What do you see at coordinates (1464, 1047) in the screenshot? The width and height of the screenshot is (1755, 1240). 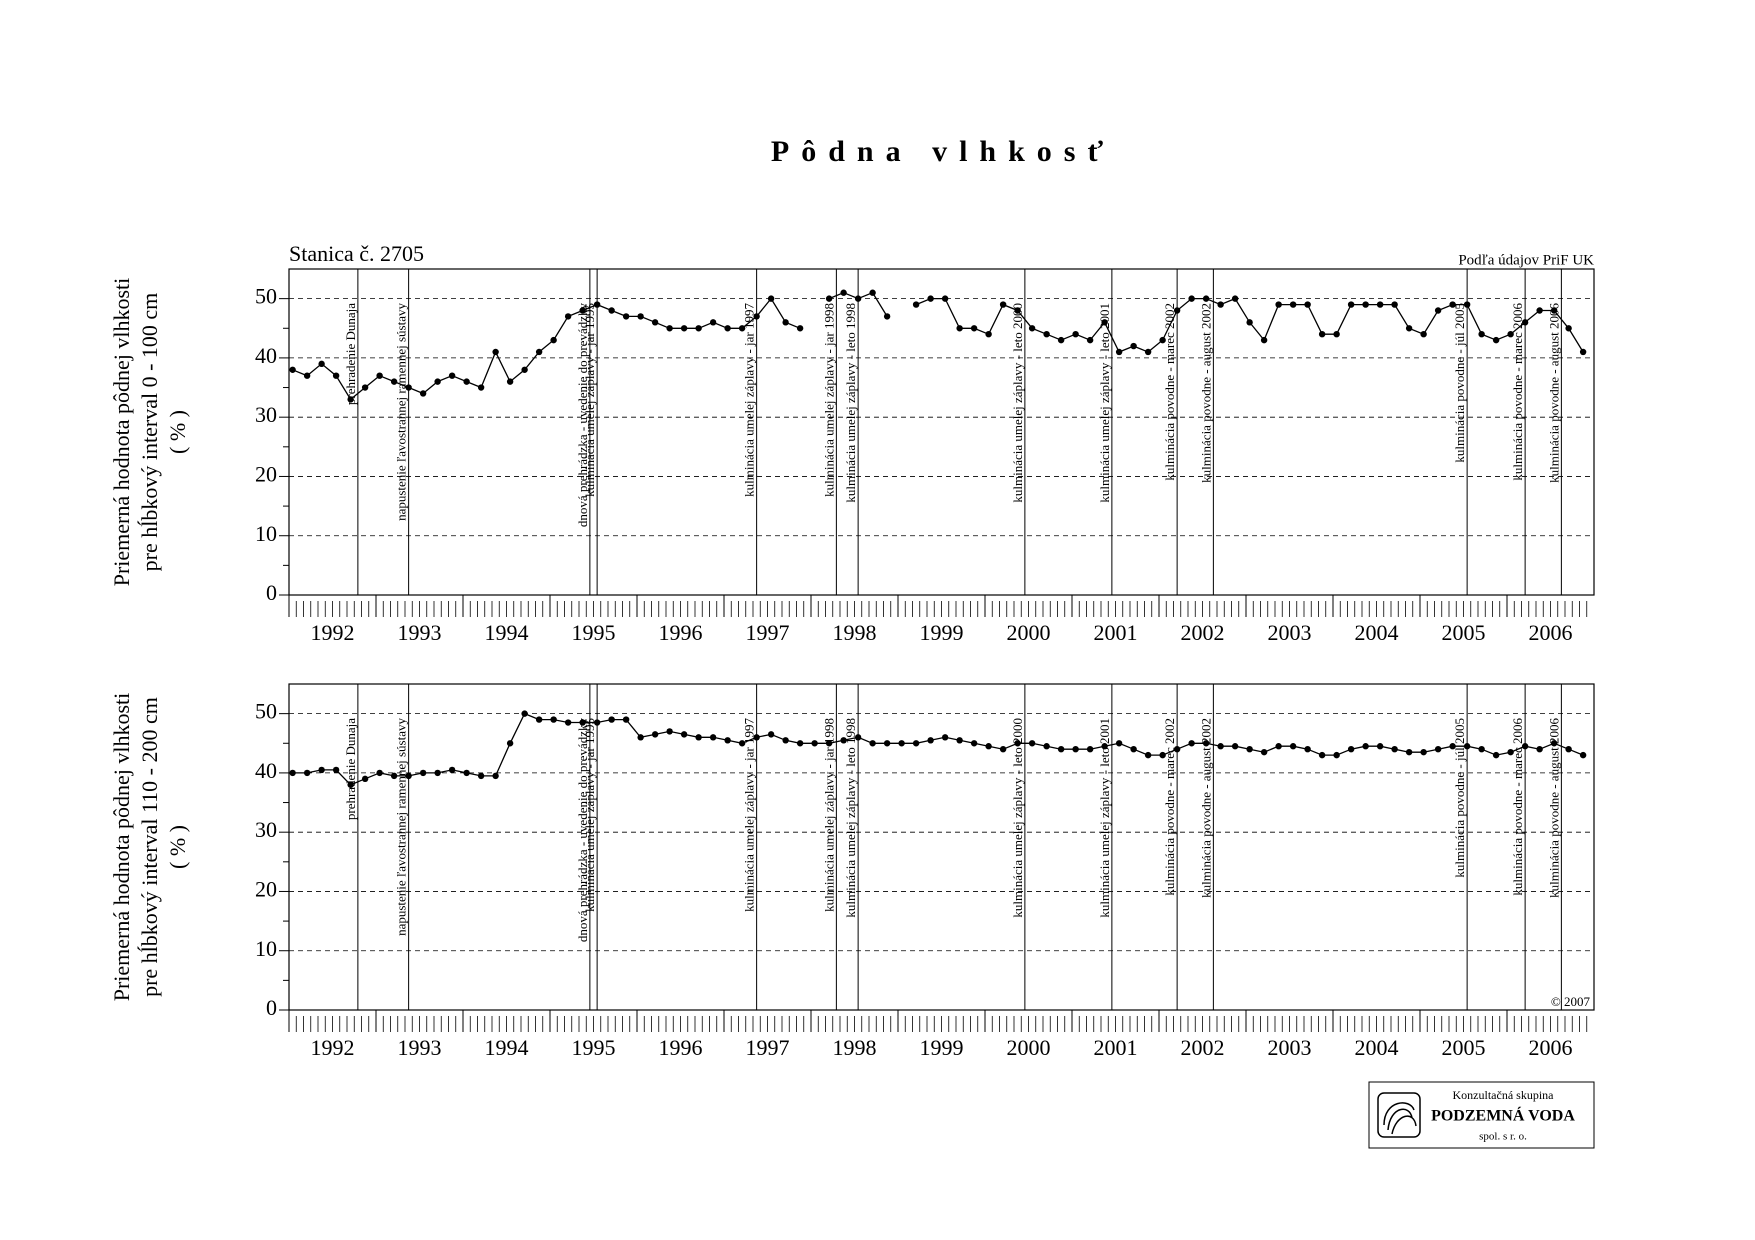 I see `x-tick-label: 2005` at bounding box center [1464, 1047].